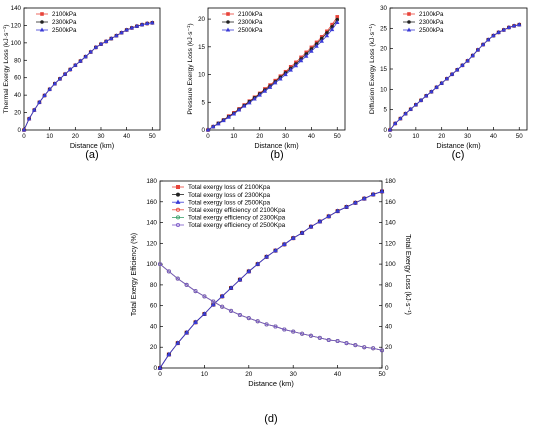 This screenshot has height=433, width=550. I want to click on y-tick-label: 100, so click(151, 264).